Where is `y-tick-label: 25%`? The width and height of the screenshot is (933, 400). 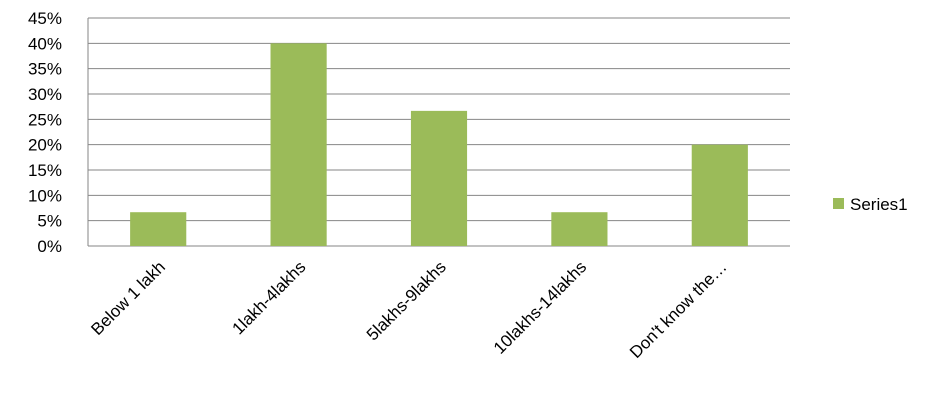 y-tick-label: 25% is located at coordinates (45, 119).